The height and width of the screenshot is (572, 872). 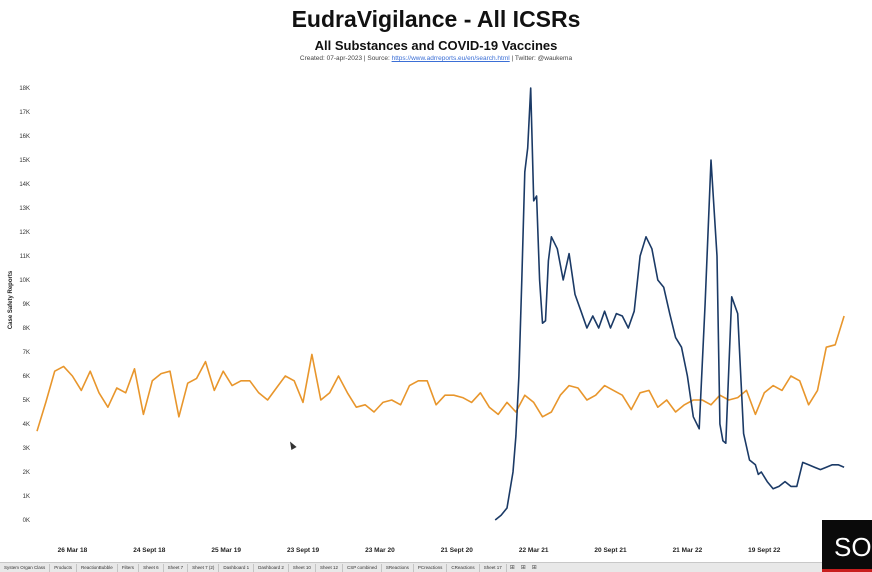 I want to click on y-tick-label: 11K, so click(x=25, y=257).